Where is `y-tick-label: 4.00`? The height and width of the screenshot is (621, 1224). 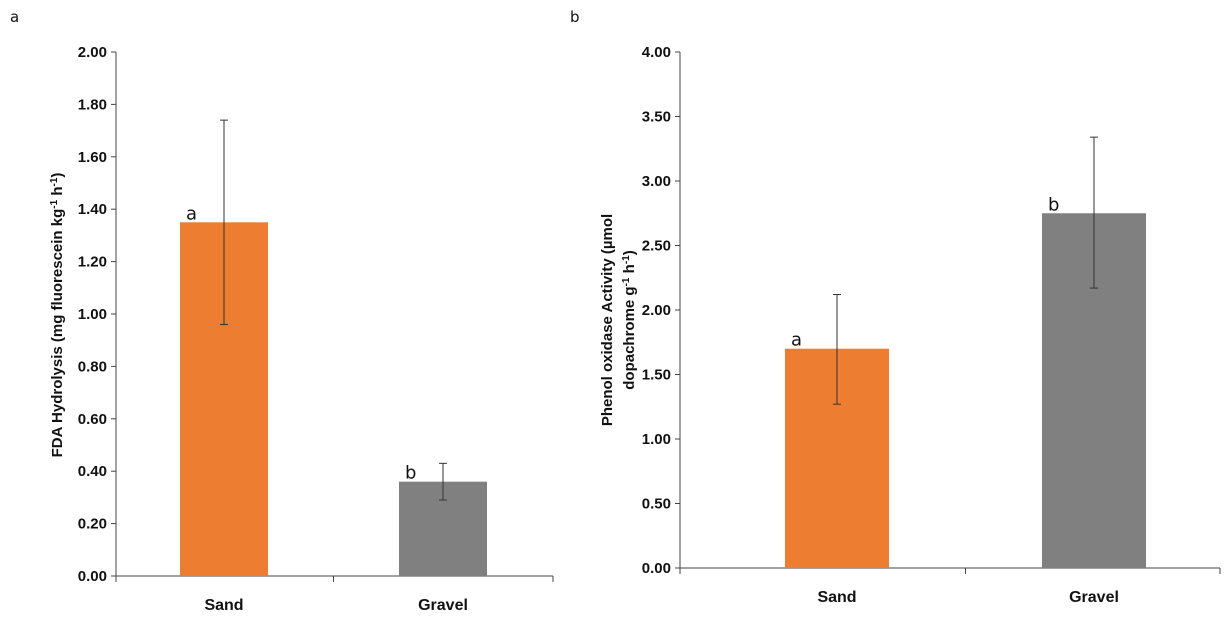 y-tick-label: 4.00 is located at coordinates (656, 52).